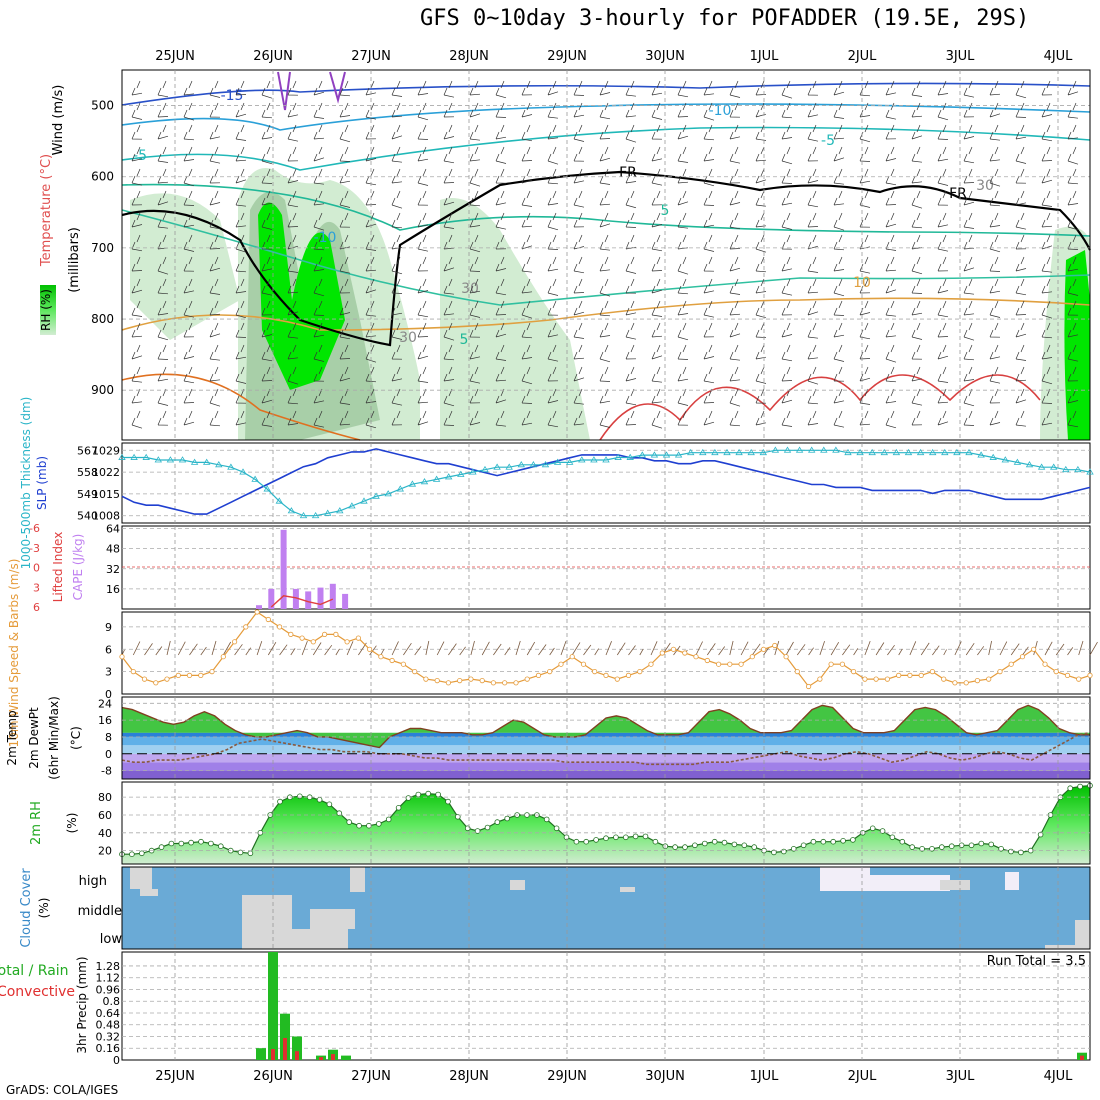 This screenshot has width=1100, height=1100. I want to click on slp-tick-label: 1029, so click(106, 450).